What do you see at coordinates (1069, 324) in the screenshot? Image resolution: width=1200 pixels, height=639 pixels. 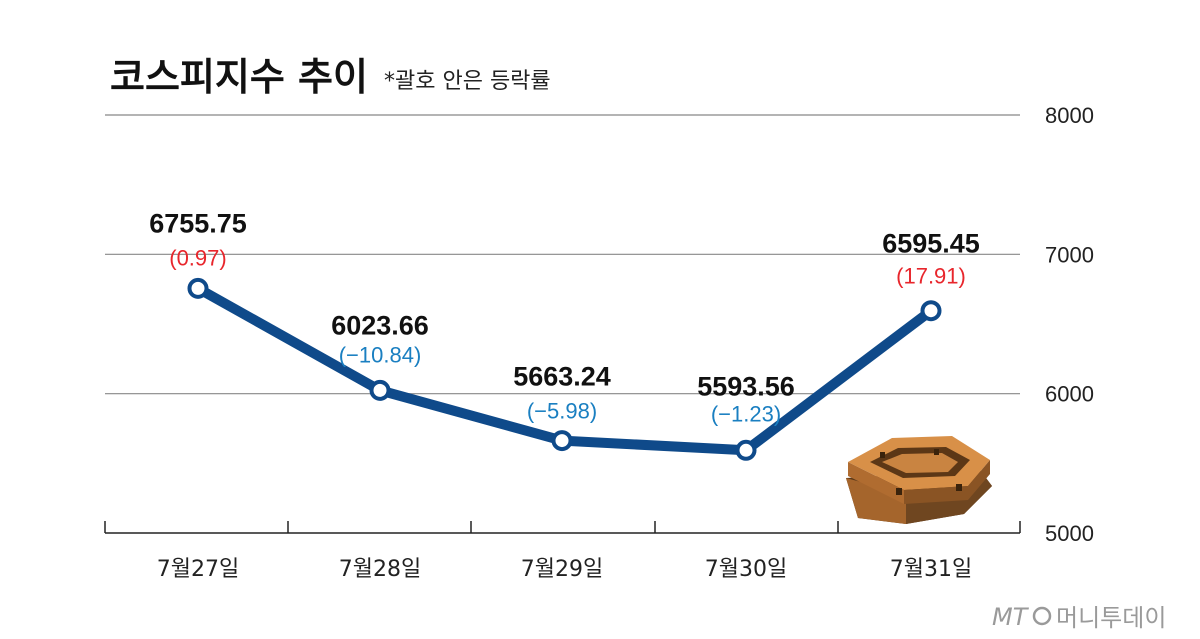 I see `y-axis: 8000 7000 6000 5000` at bounding box center [1069, 324].